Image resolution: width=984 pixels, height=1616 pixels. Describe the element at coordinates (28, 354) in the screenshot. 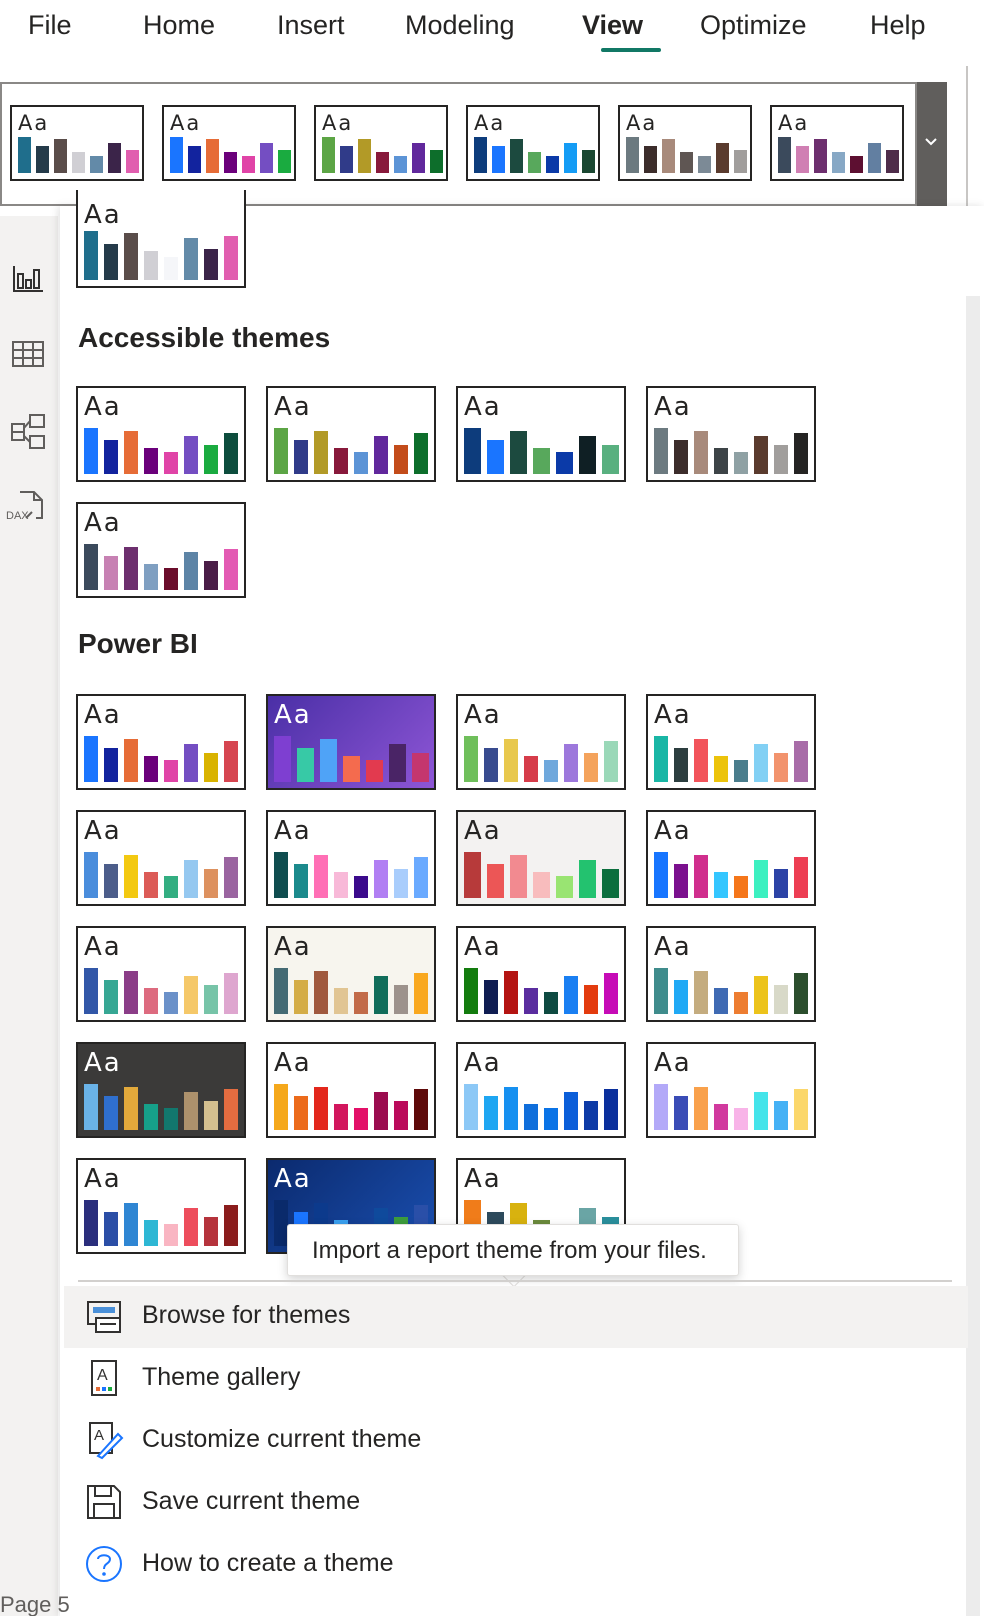

I see `table-view-icon` at that location.